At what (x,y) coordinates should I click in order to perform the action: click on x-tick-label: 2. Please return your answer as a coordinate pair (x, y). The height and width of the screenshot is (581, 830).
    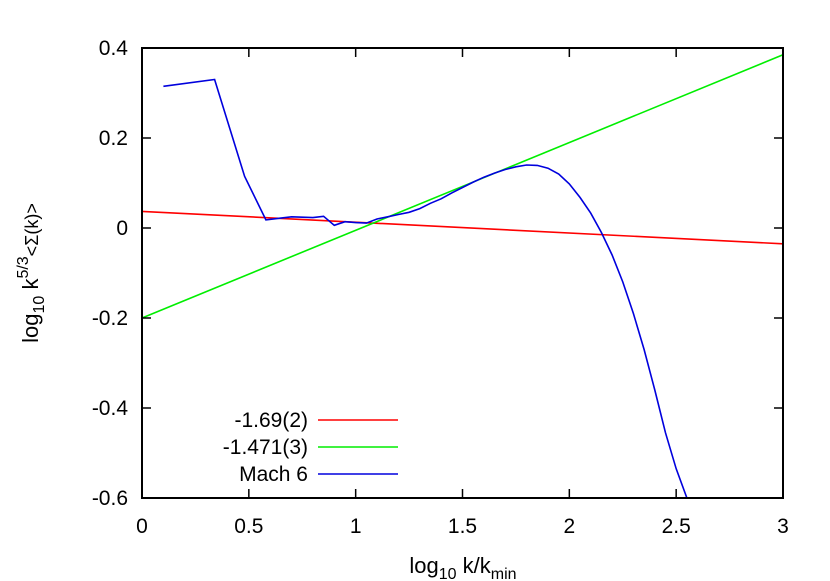
    Looking at the image, I should click on (569, 526).